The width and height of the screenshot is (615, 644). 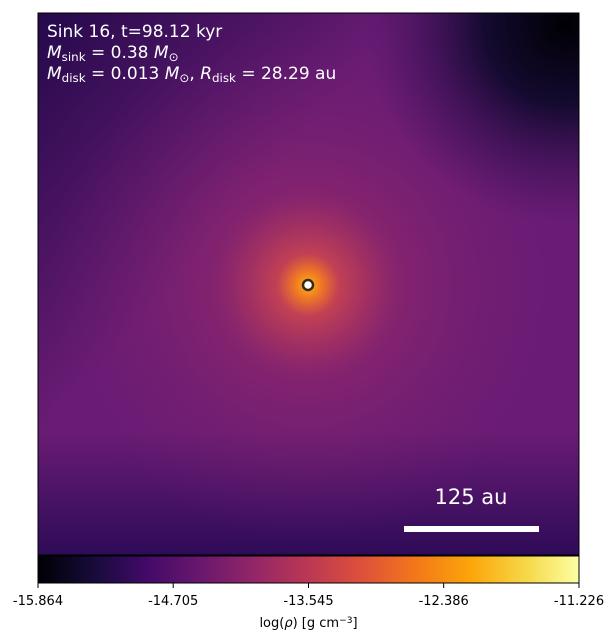 I want to click on text-segment: ρ, so click(x=288, y=623).